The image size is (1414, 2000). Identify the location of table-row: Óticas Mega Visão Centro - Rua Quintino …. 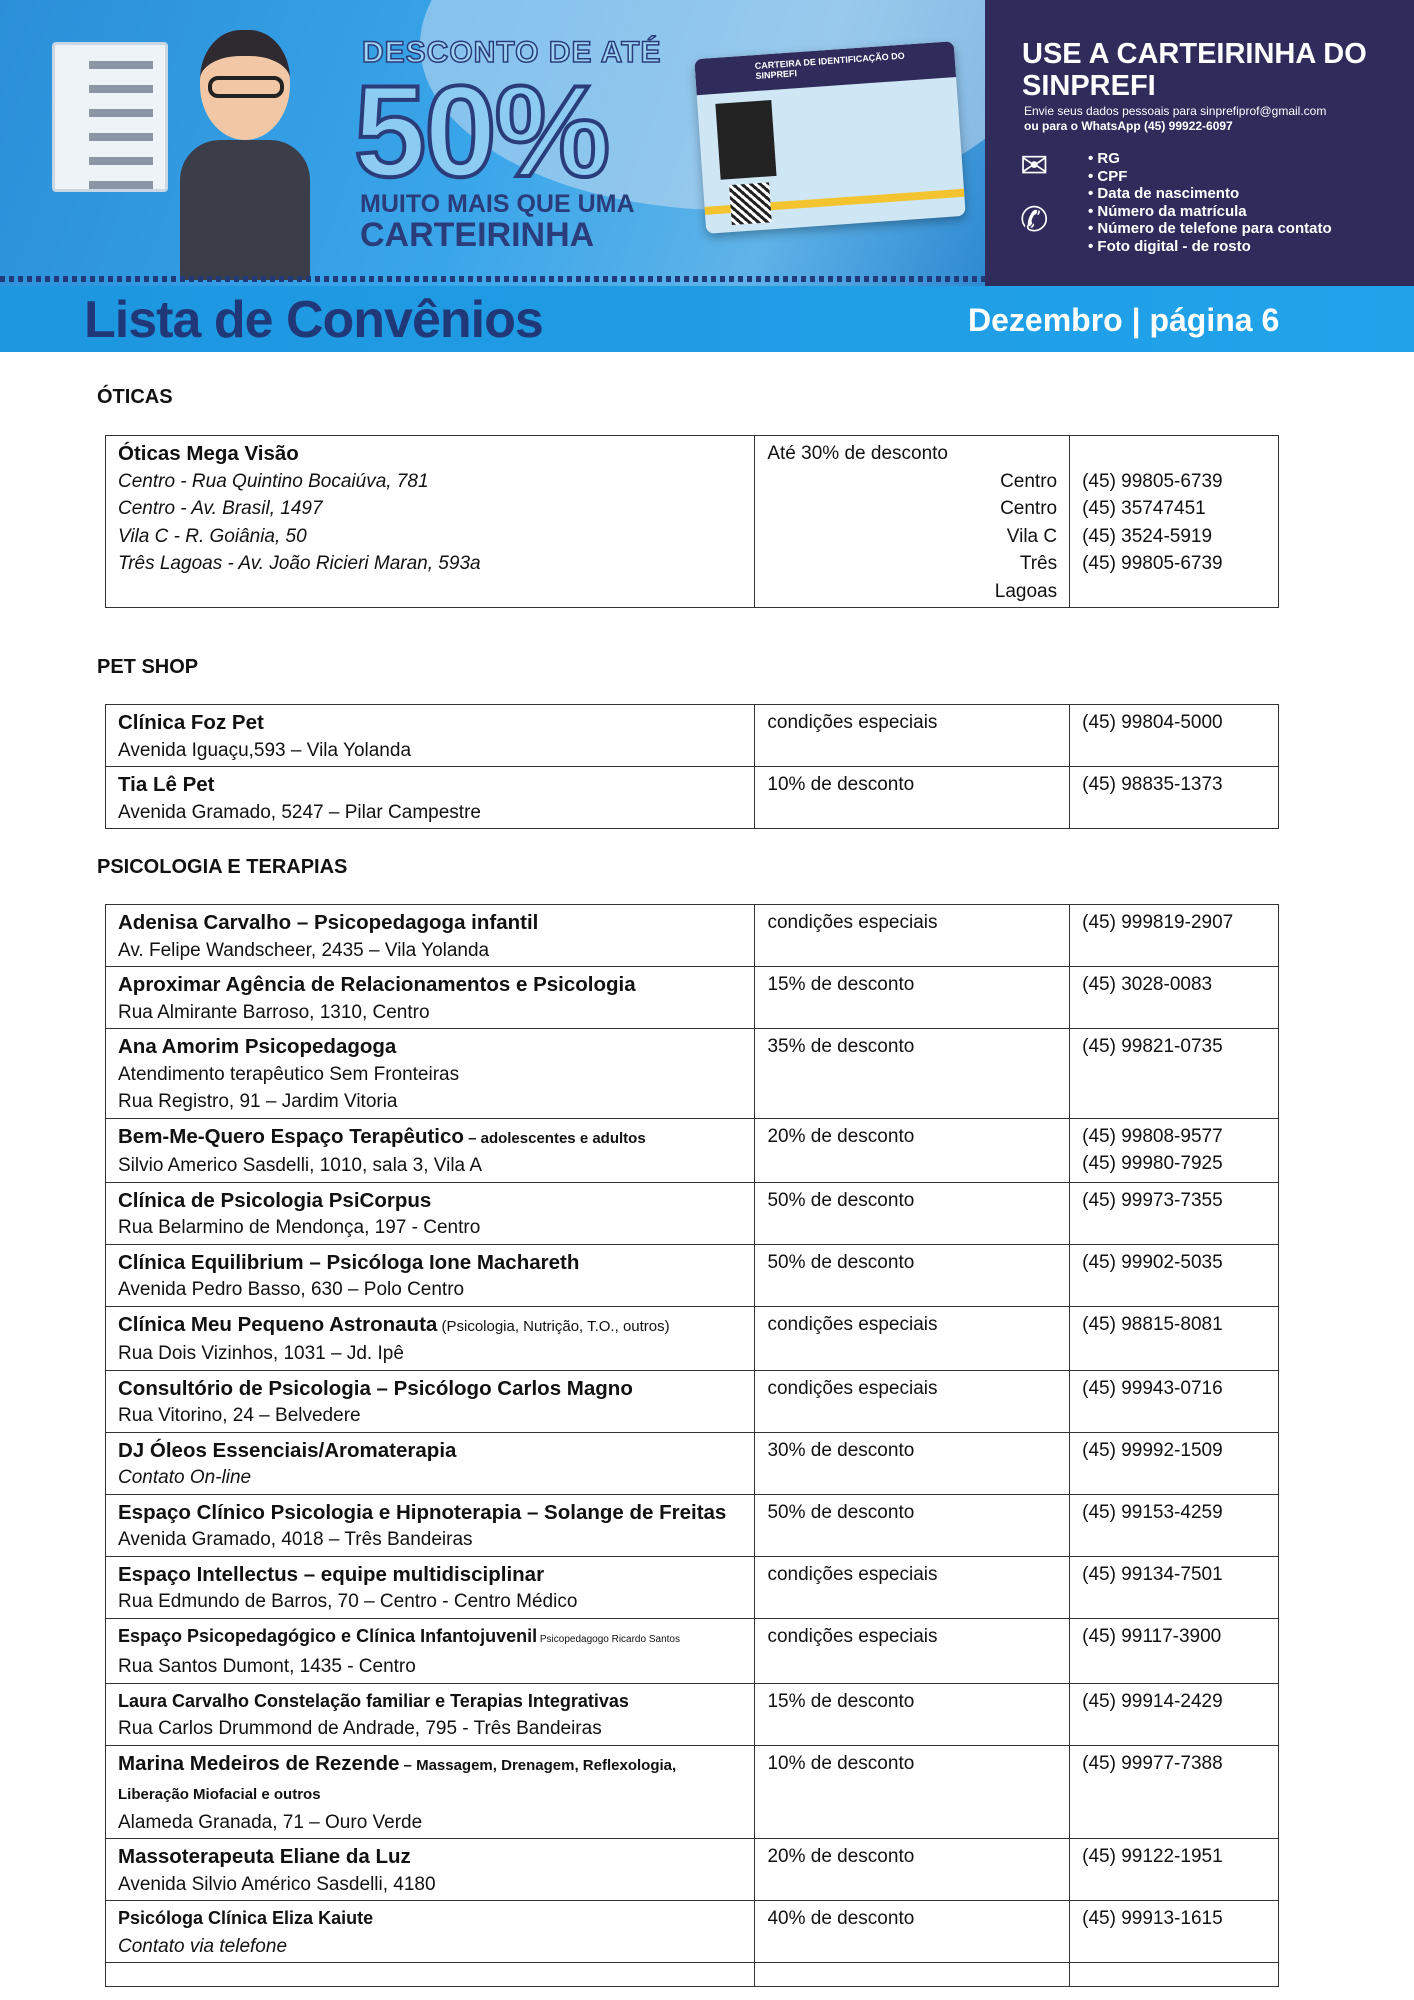
(691, 521).